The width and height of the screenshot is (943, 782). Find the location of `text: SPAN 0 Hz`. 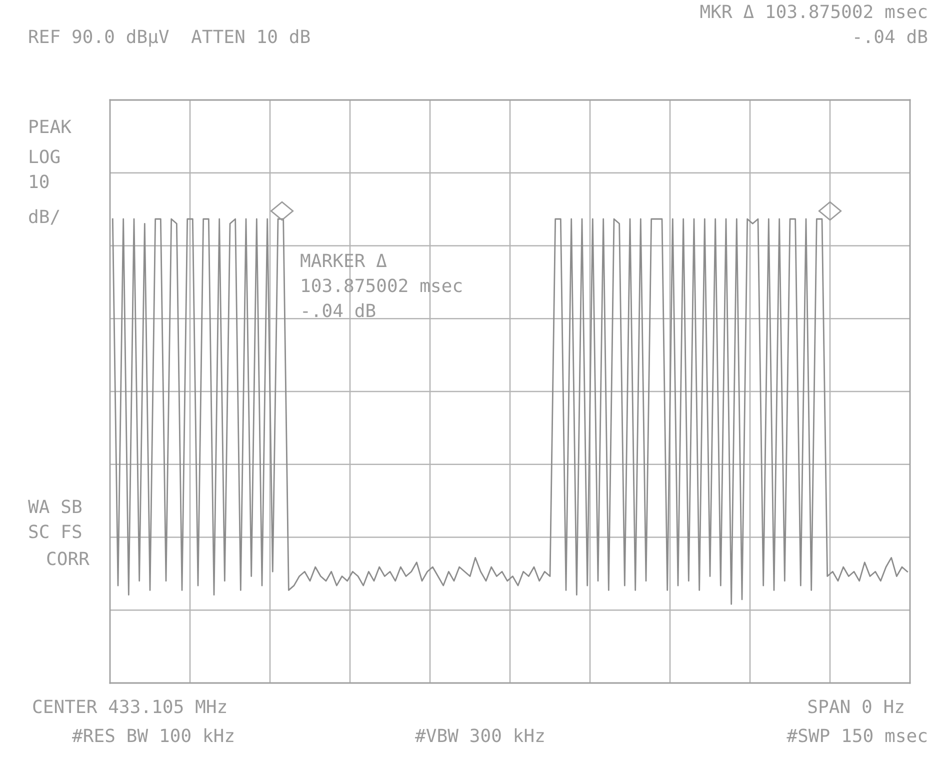

text: SPAN 0 Hz is located at coordinates (856, 707).